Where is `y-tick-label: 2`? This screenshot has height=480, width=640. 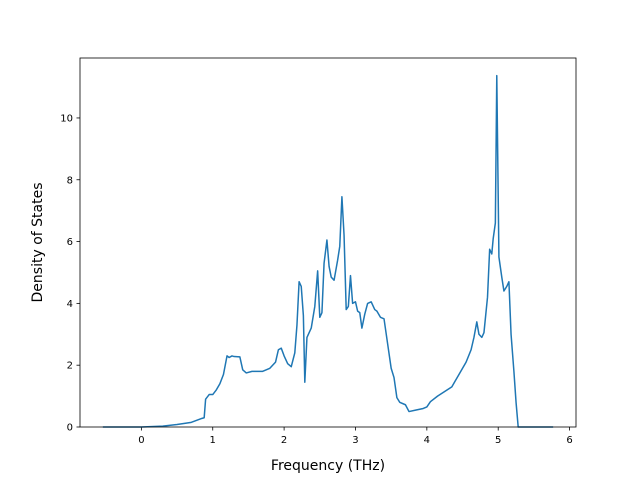 y-tick-label: 2 is located at coordinates (70, 366).